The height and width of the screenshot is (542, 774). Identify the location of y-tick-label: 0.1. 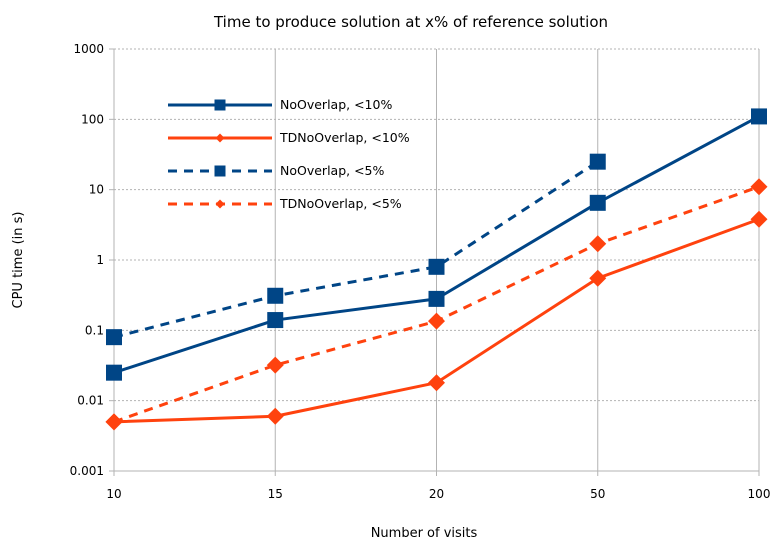
(94, 330).